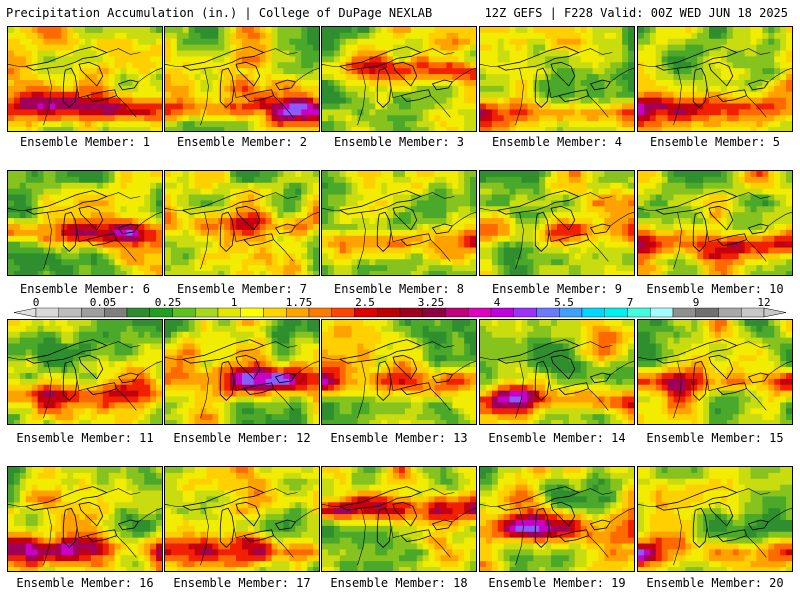 This screenshot has width=800, height=600. I want to click on ensemble-member-label: Ensemble Member: 19, so click(557, 583).